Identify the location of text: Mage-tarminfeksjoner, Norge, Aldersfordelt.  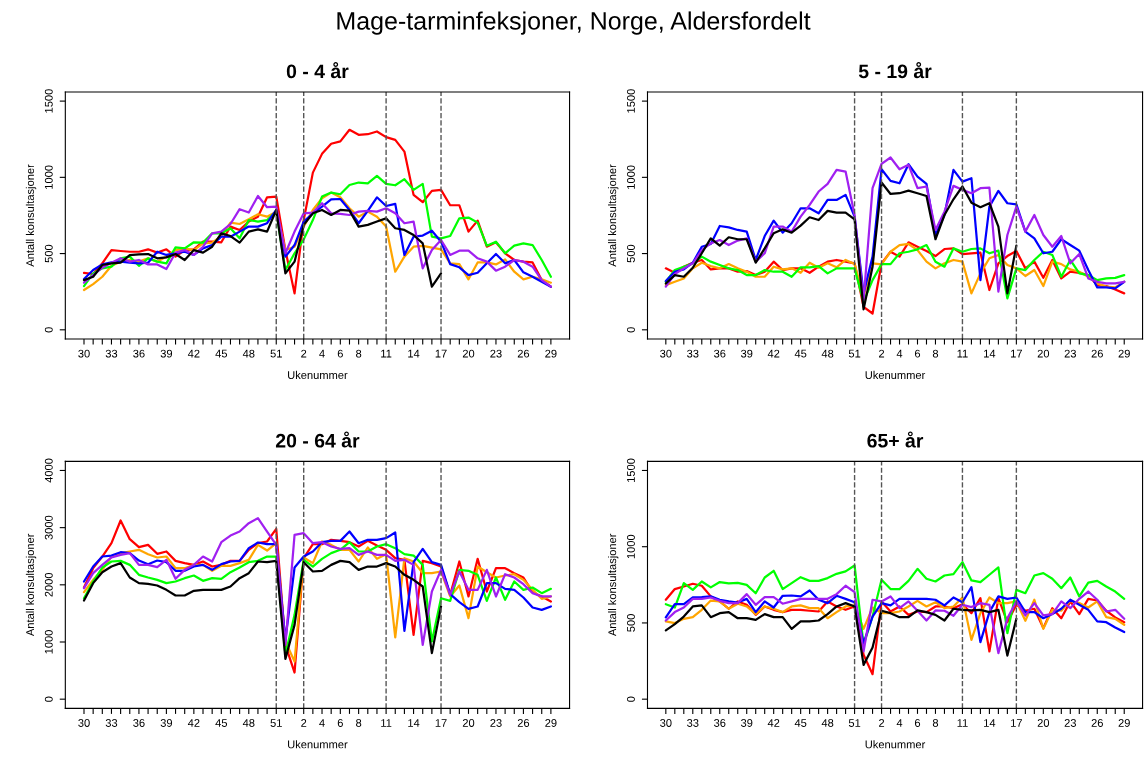
(574, 23).